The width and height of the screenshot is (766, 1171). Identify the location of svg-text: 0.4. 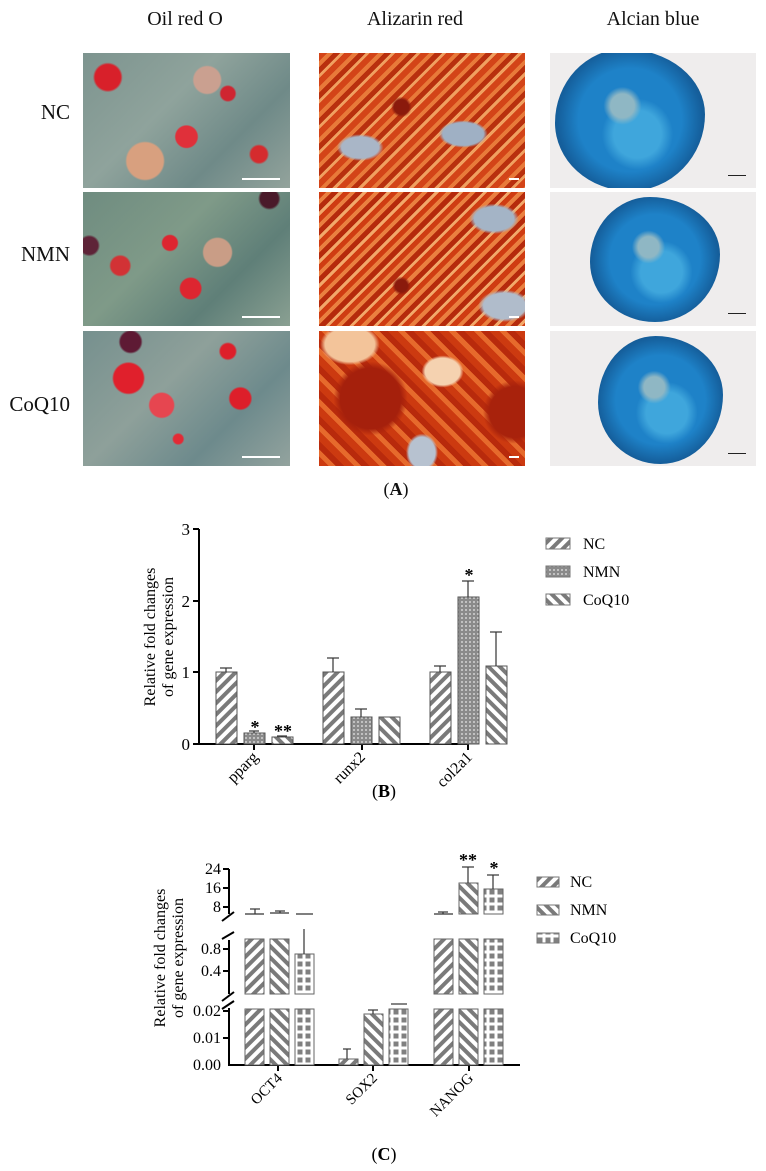
(211, 971).